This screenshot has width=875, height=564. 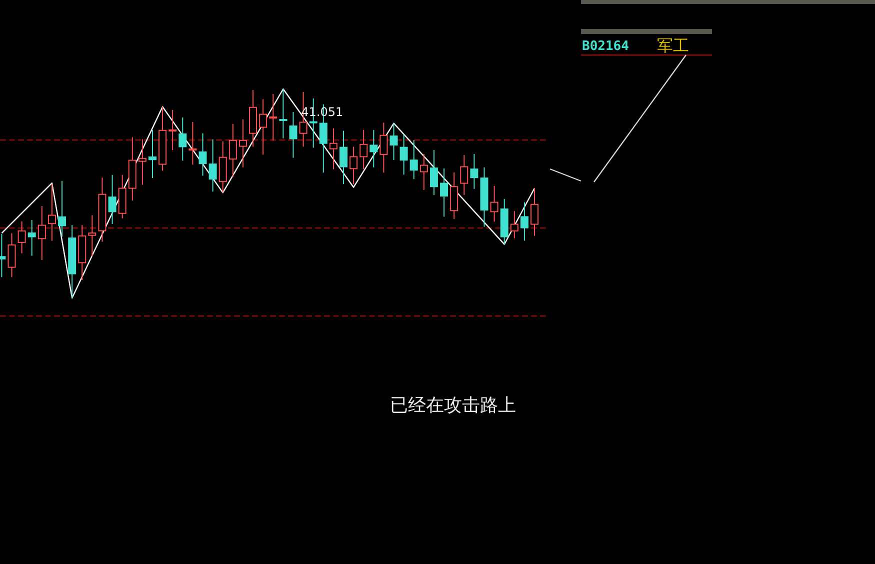 What do you see at coordinates (453, 405) in the screenshot?
I see `text: 已经在攻击路上` at bounding box center [453, 405].